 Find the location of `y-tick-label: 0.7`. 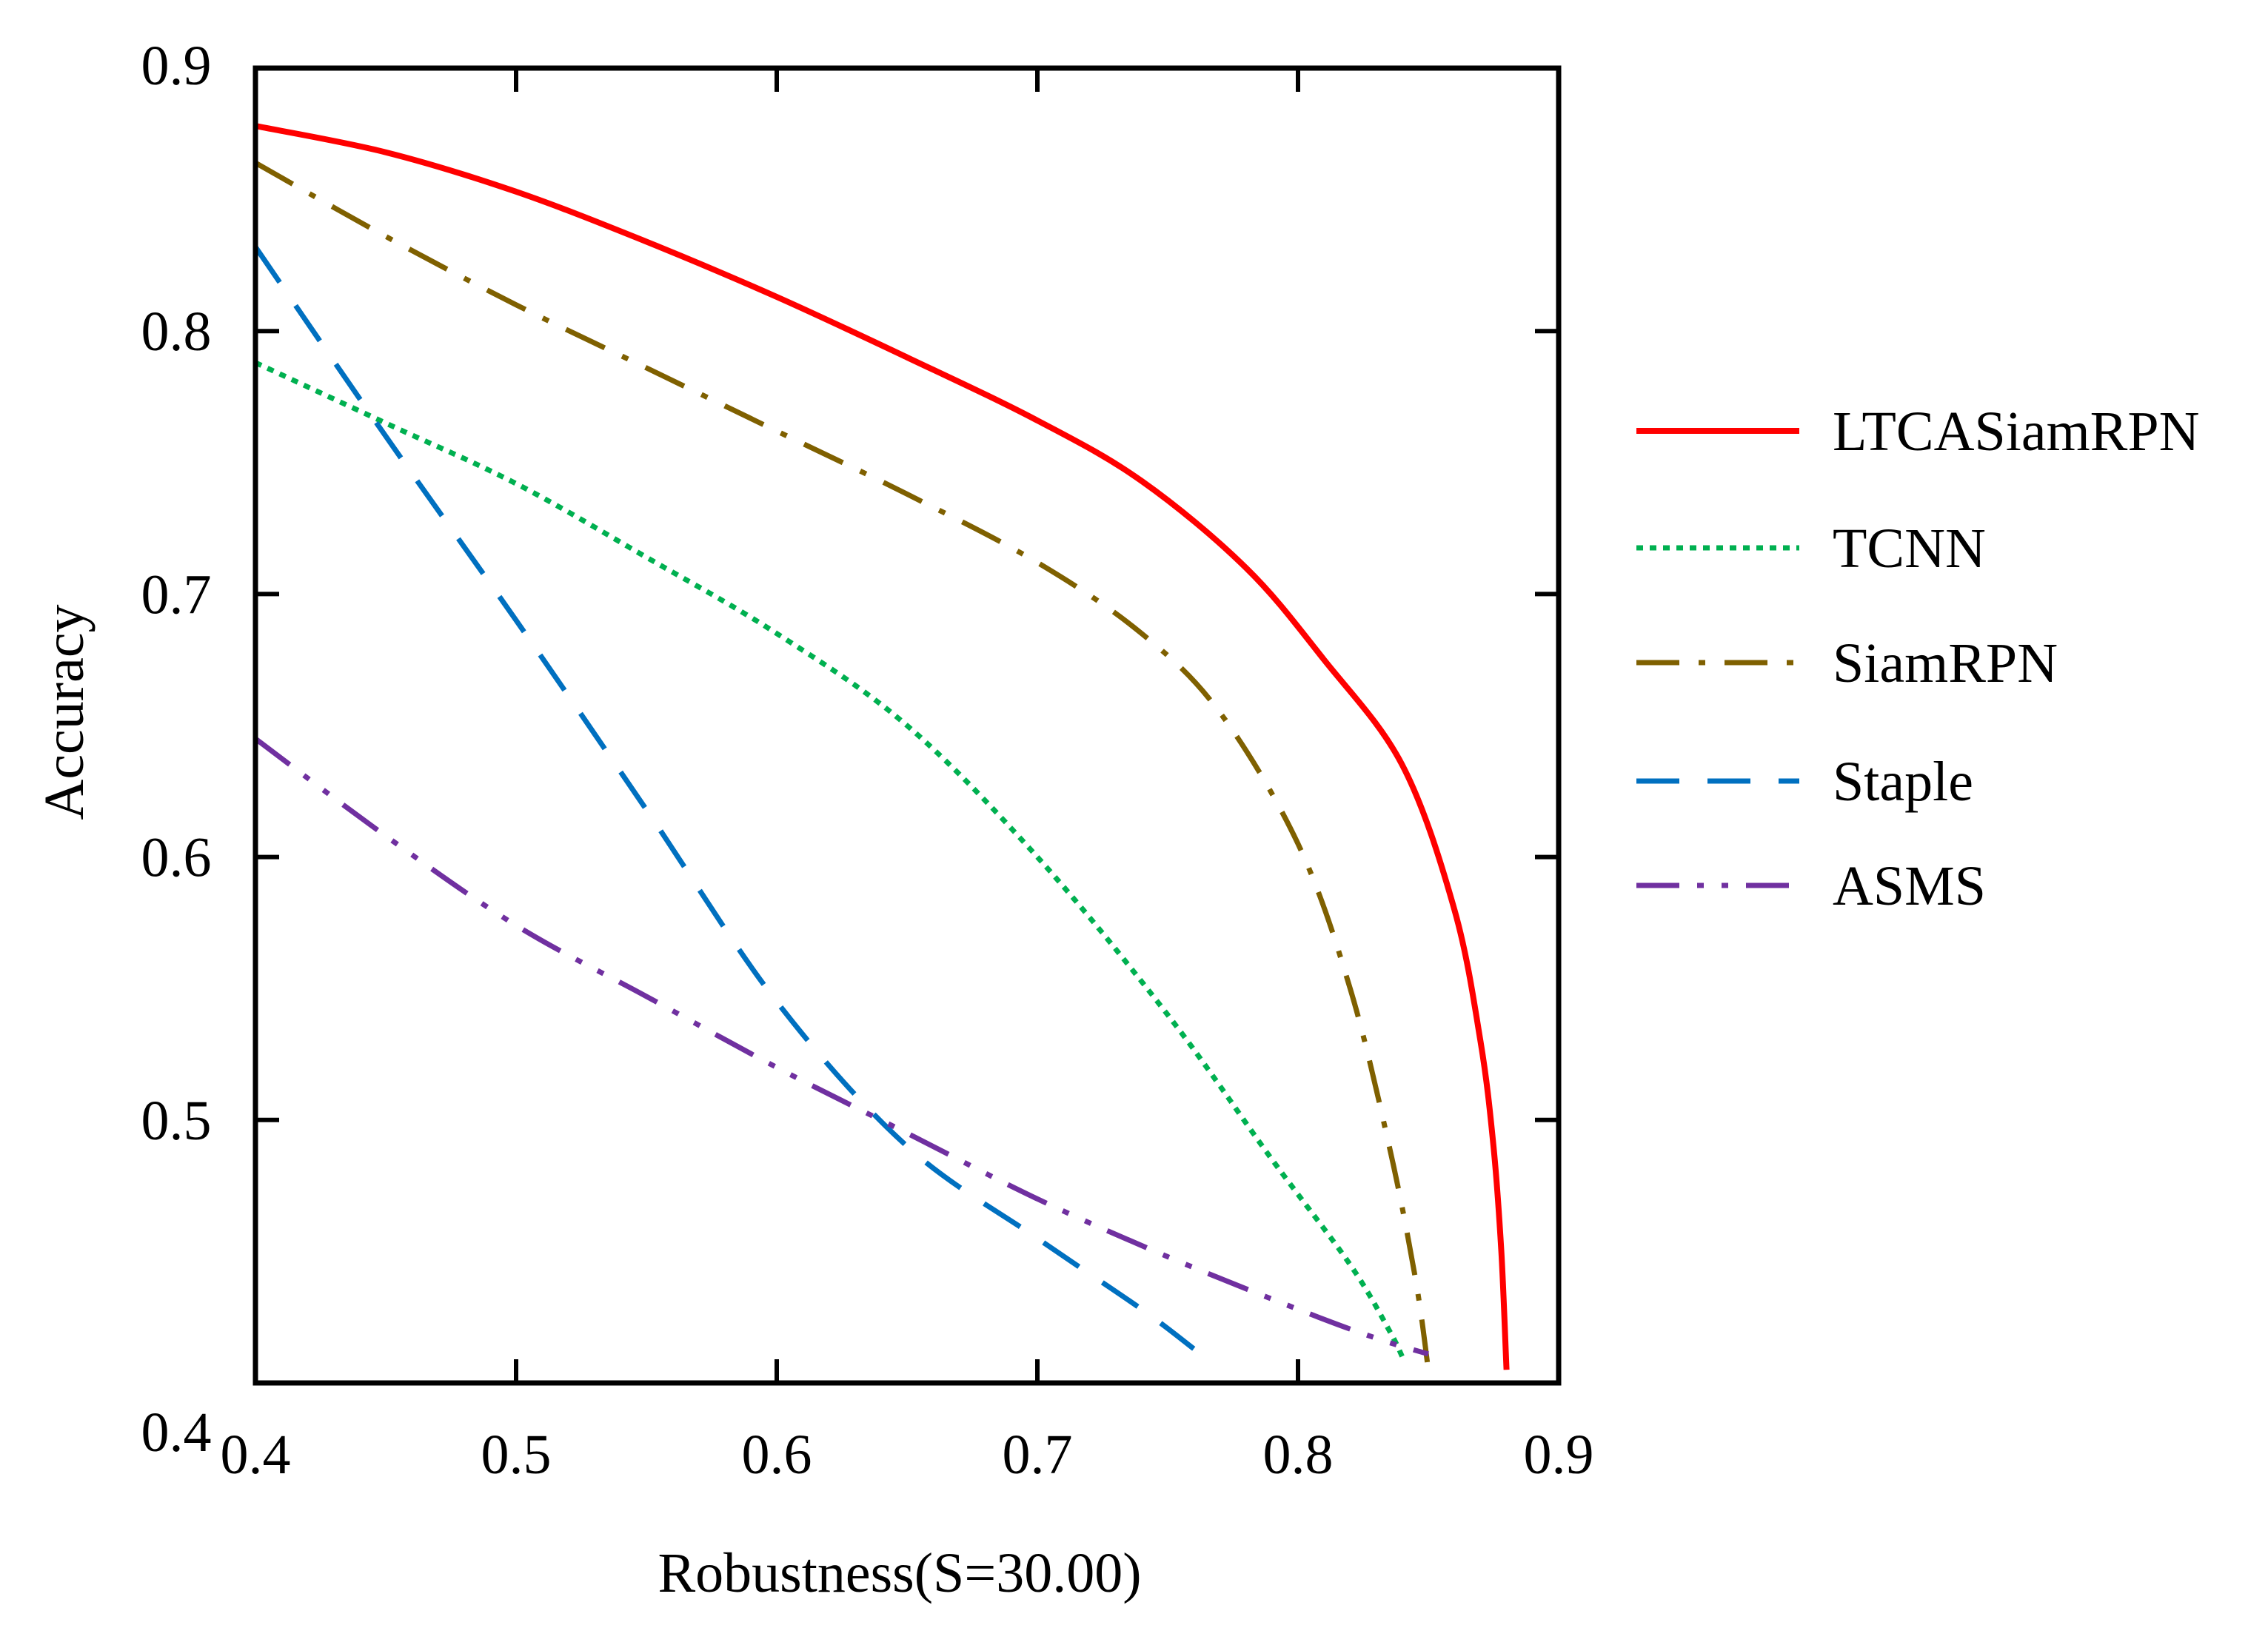

y-tick-label: 0.7 is located at coordinates (176, 595).